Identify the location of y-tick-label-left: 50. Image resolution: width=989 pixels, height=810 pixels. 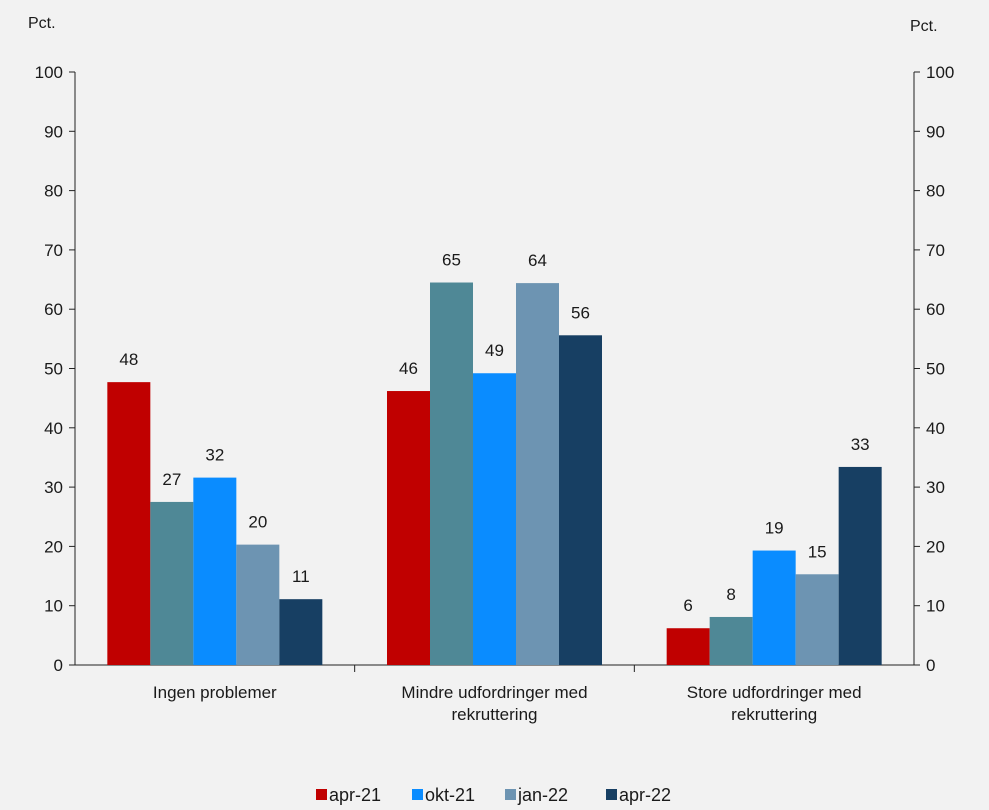
(53, 369).